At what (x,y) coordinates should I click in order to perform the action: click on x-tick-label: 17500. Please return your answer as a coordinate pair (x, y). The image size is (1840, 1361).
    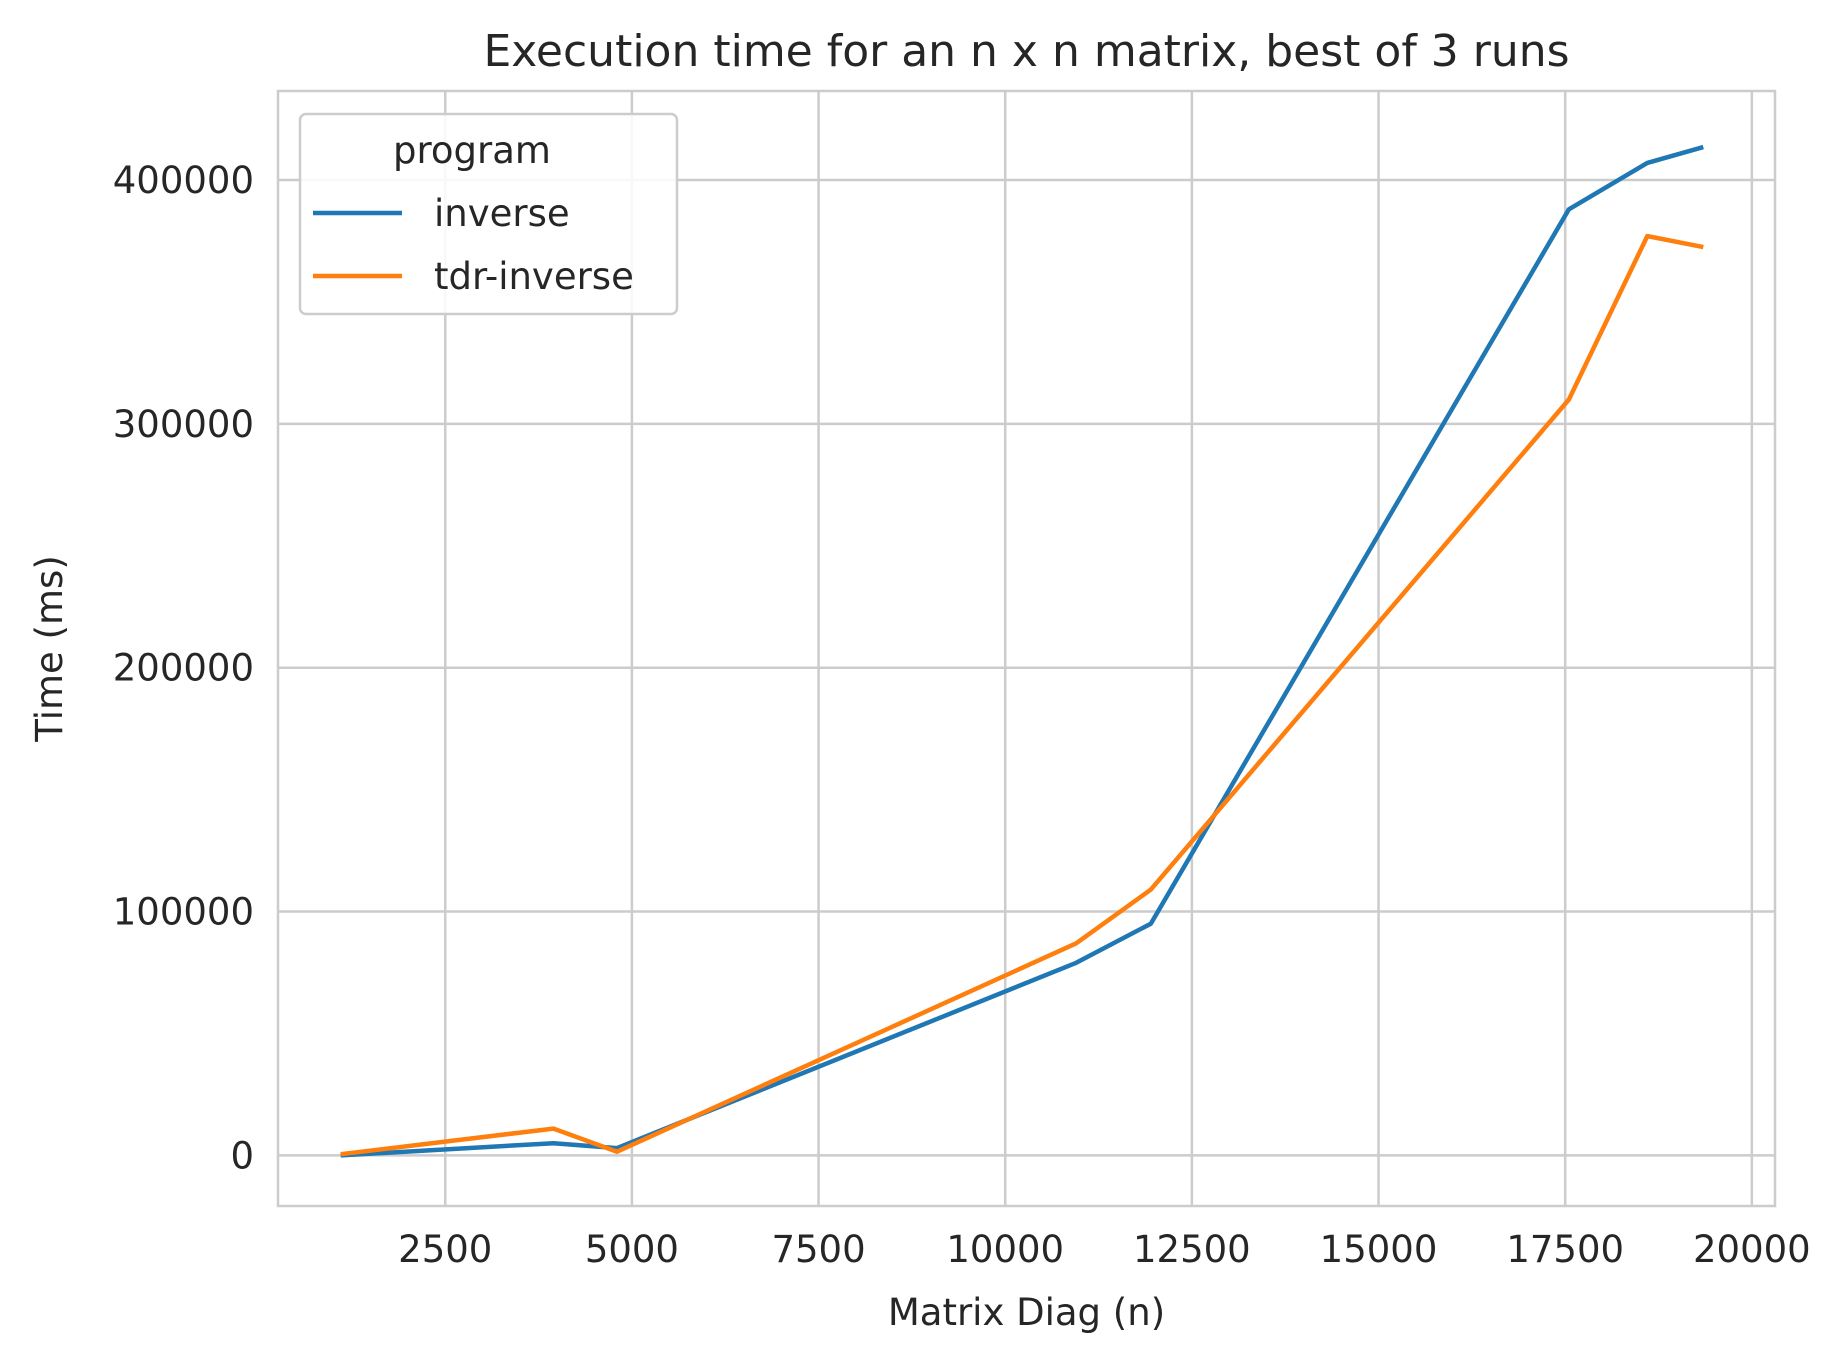
    Looking at the image, I should click on (1565, 1249).